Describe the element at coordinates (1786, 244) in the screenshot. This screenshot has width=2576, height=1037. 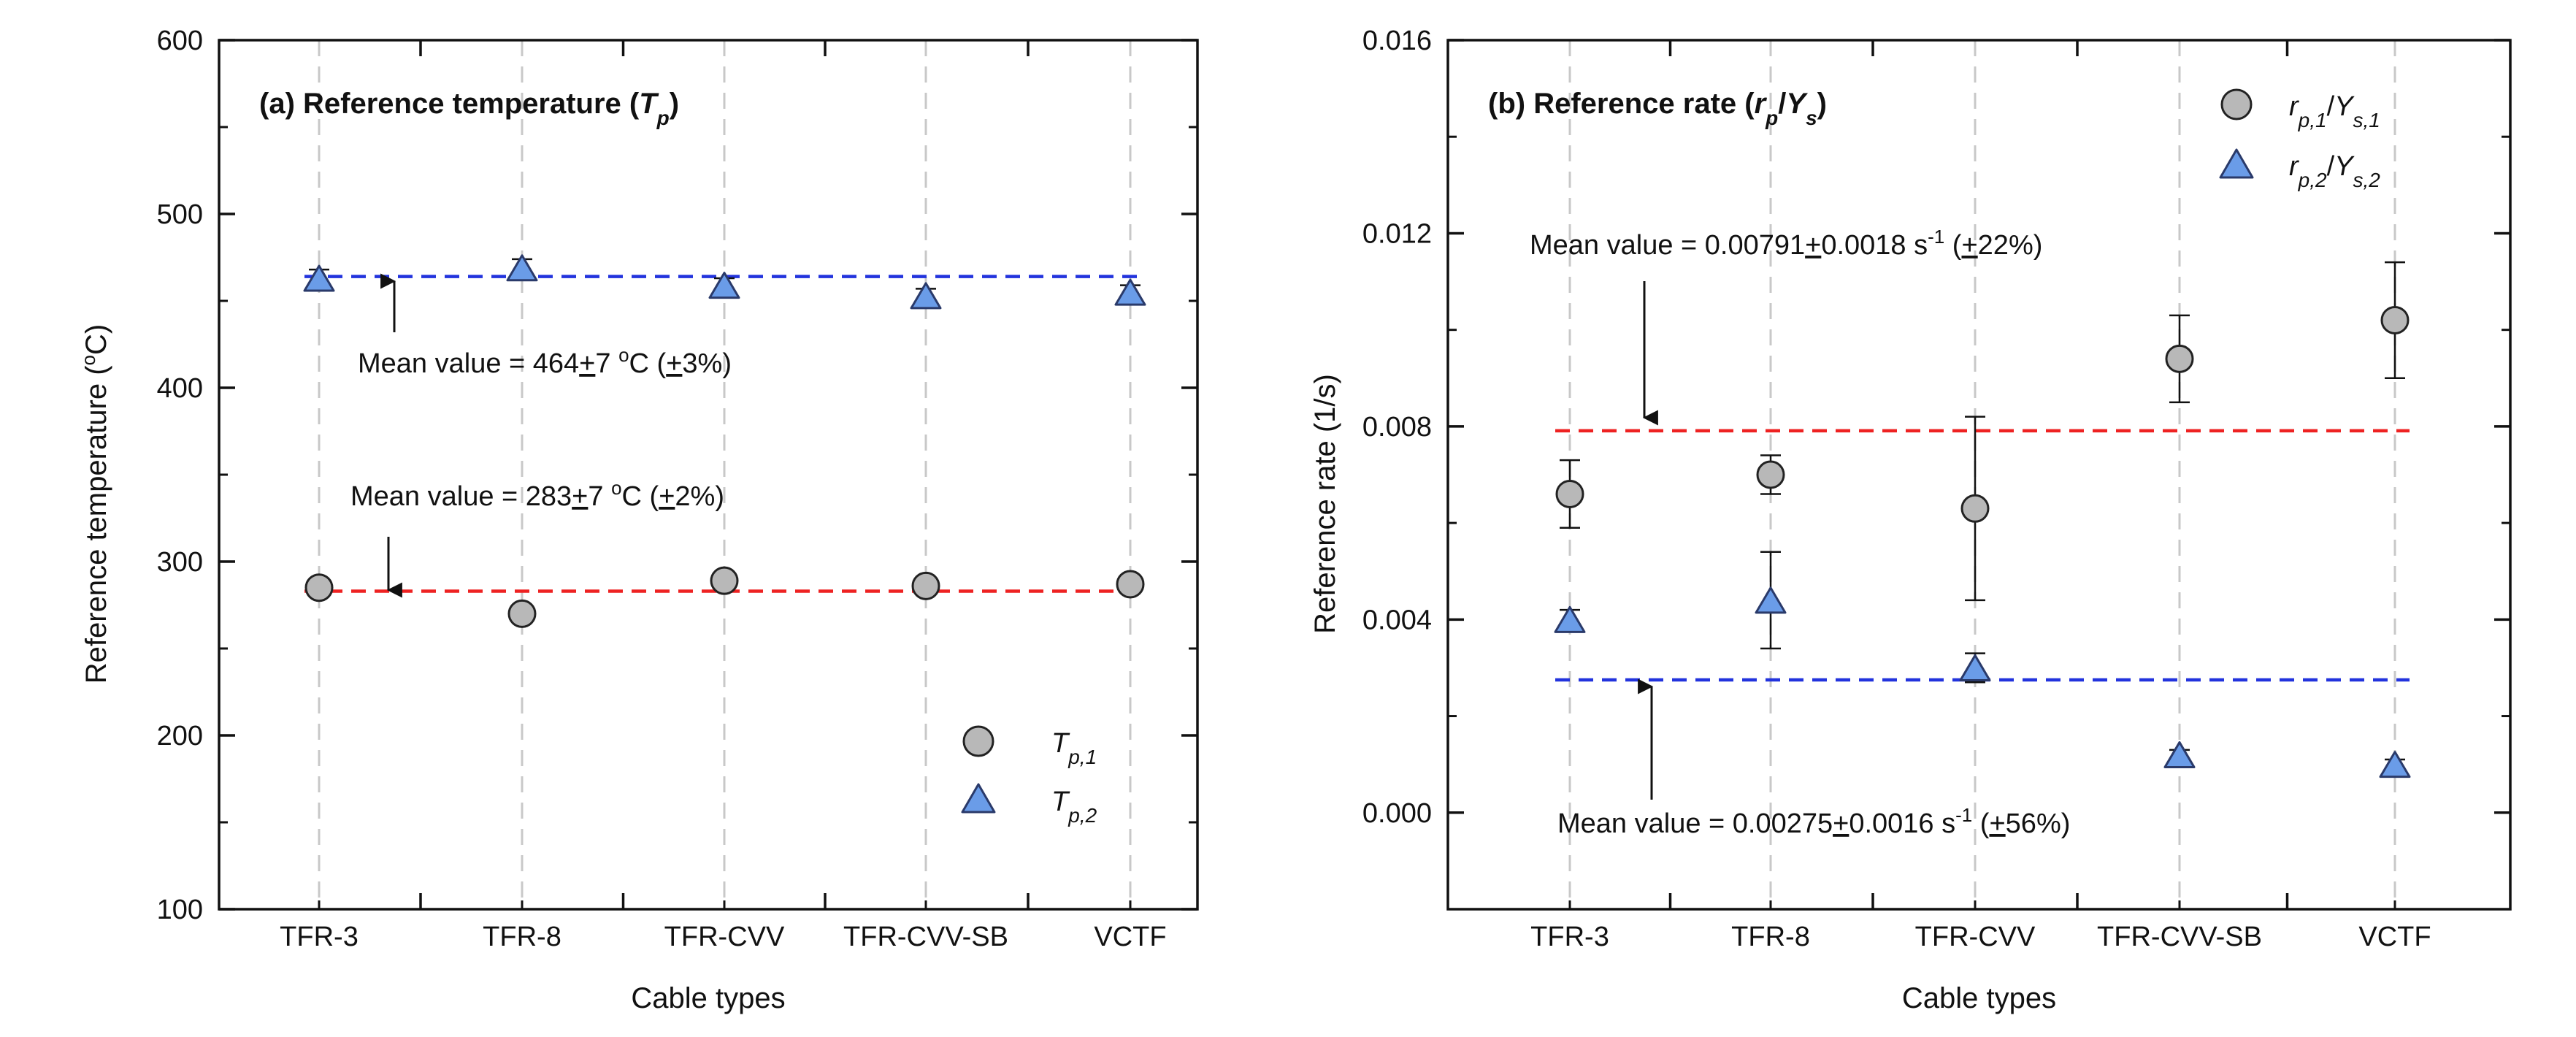
I see `mean-annotation-upper: Mean value = 0.00791+0.0018 s-1 (+22%)` at that location.